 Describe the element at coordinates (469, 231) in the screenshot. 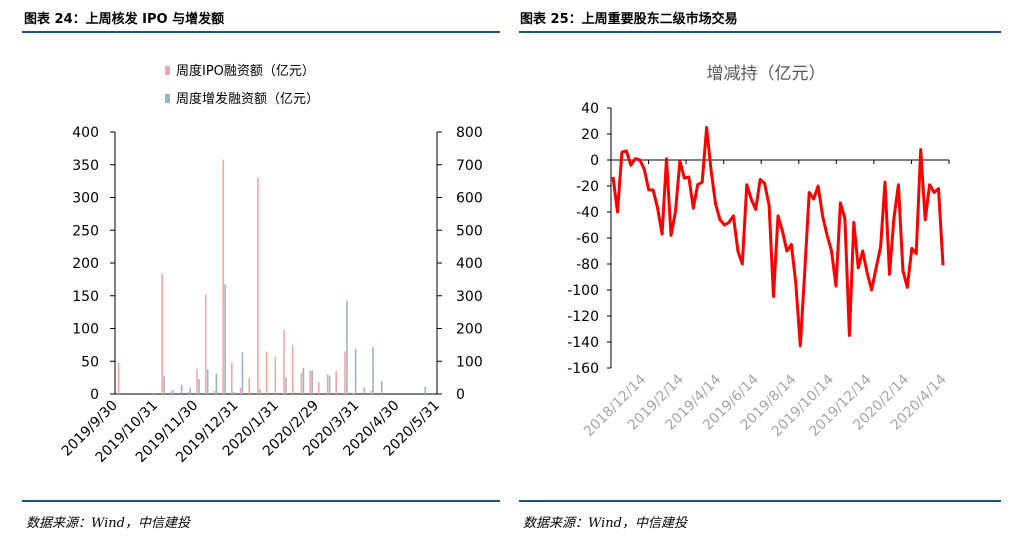

I see `right-ytick-label: 500` at that location.